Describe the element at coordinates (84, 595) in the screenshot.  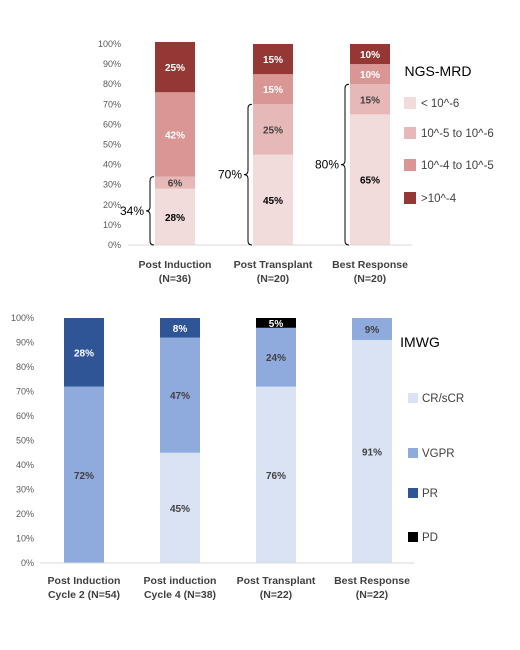
I see `category-label: Cycle 2 (N=54)` at that location.